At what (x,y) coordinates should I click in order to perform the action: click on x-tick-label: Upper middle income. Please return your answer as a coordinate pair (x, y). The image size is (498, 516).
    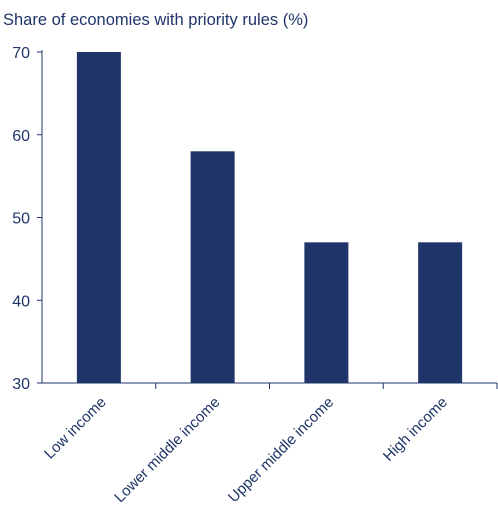
    Looking at the image, I should click on (281, 450).